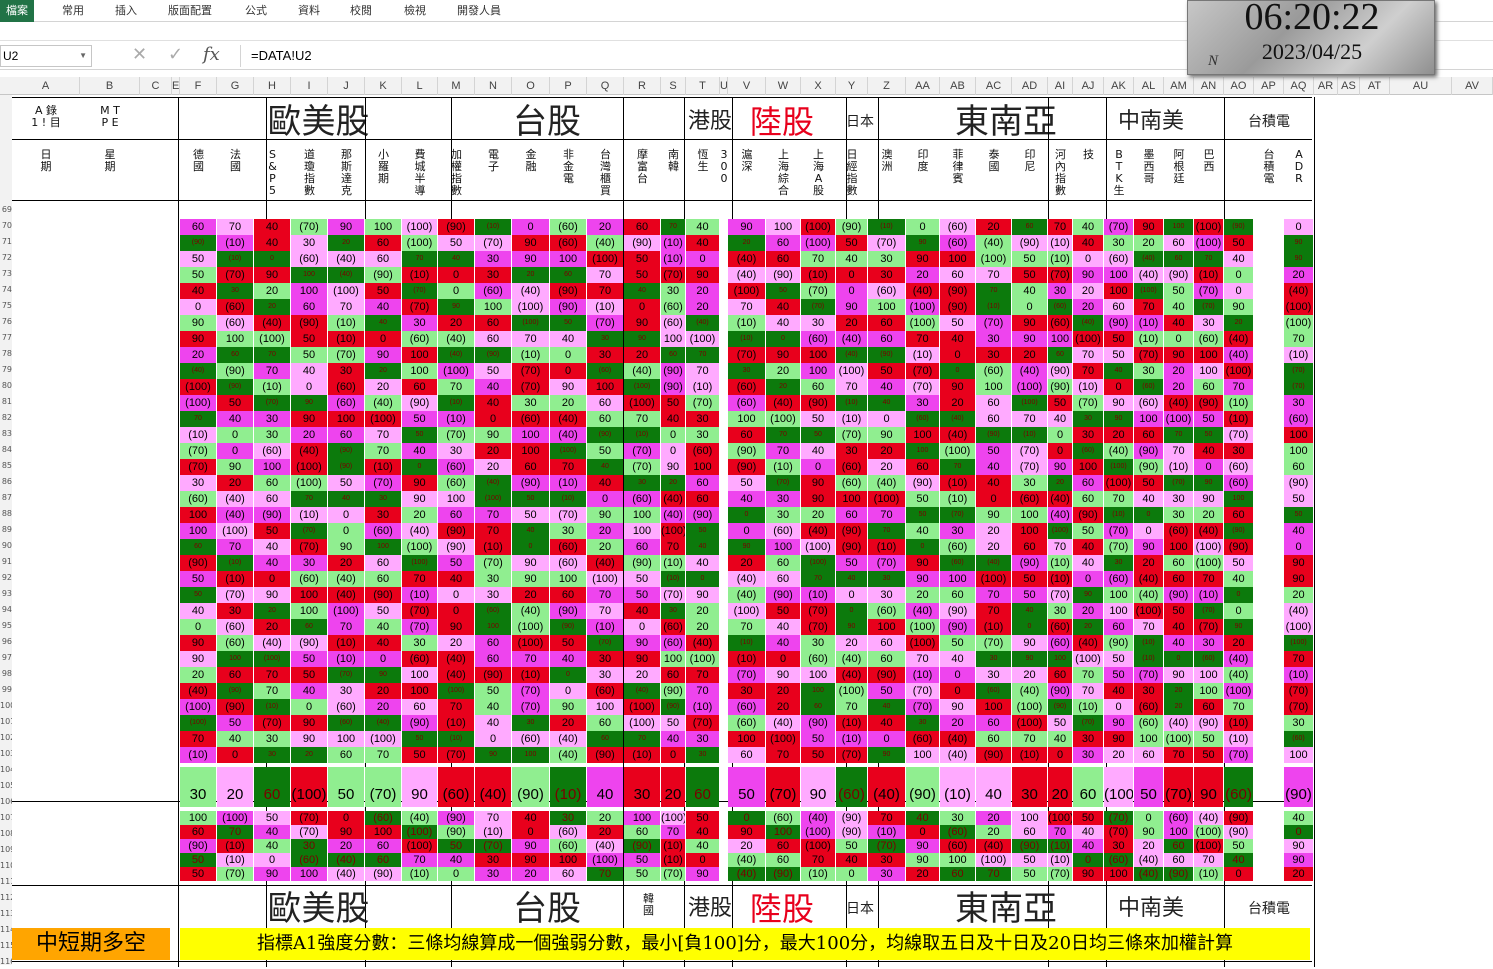  Describe the element at coordinates (783, 371) in the screenshot. I see `value-cell: 20` at that location.